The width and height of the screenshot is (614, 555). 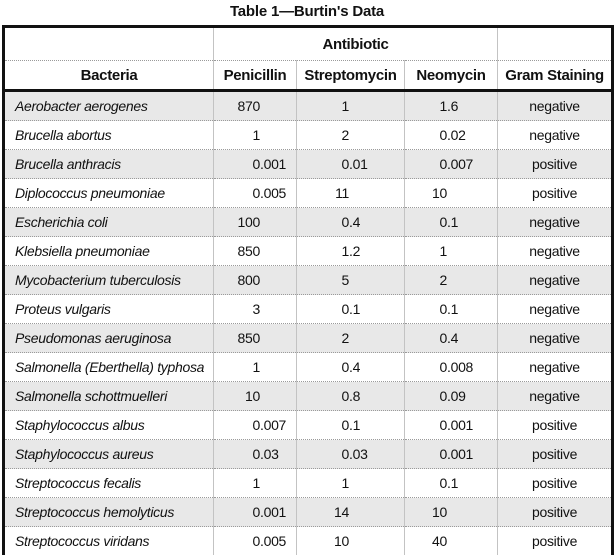 What do you see at coordinates (108, 251) in the screenshot?
I see `bacteria-name: Klebsiella pneumoniae` at bounding box center [108, 251].